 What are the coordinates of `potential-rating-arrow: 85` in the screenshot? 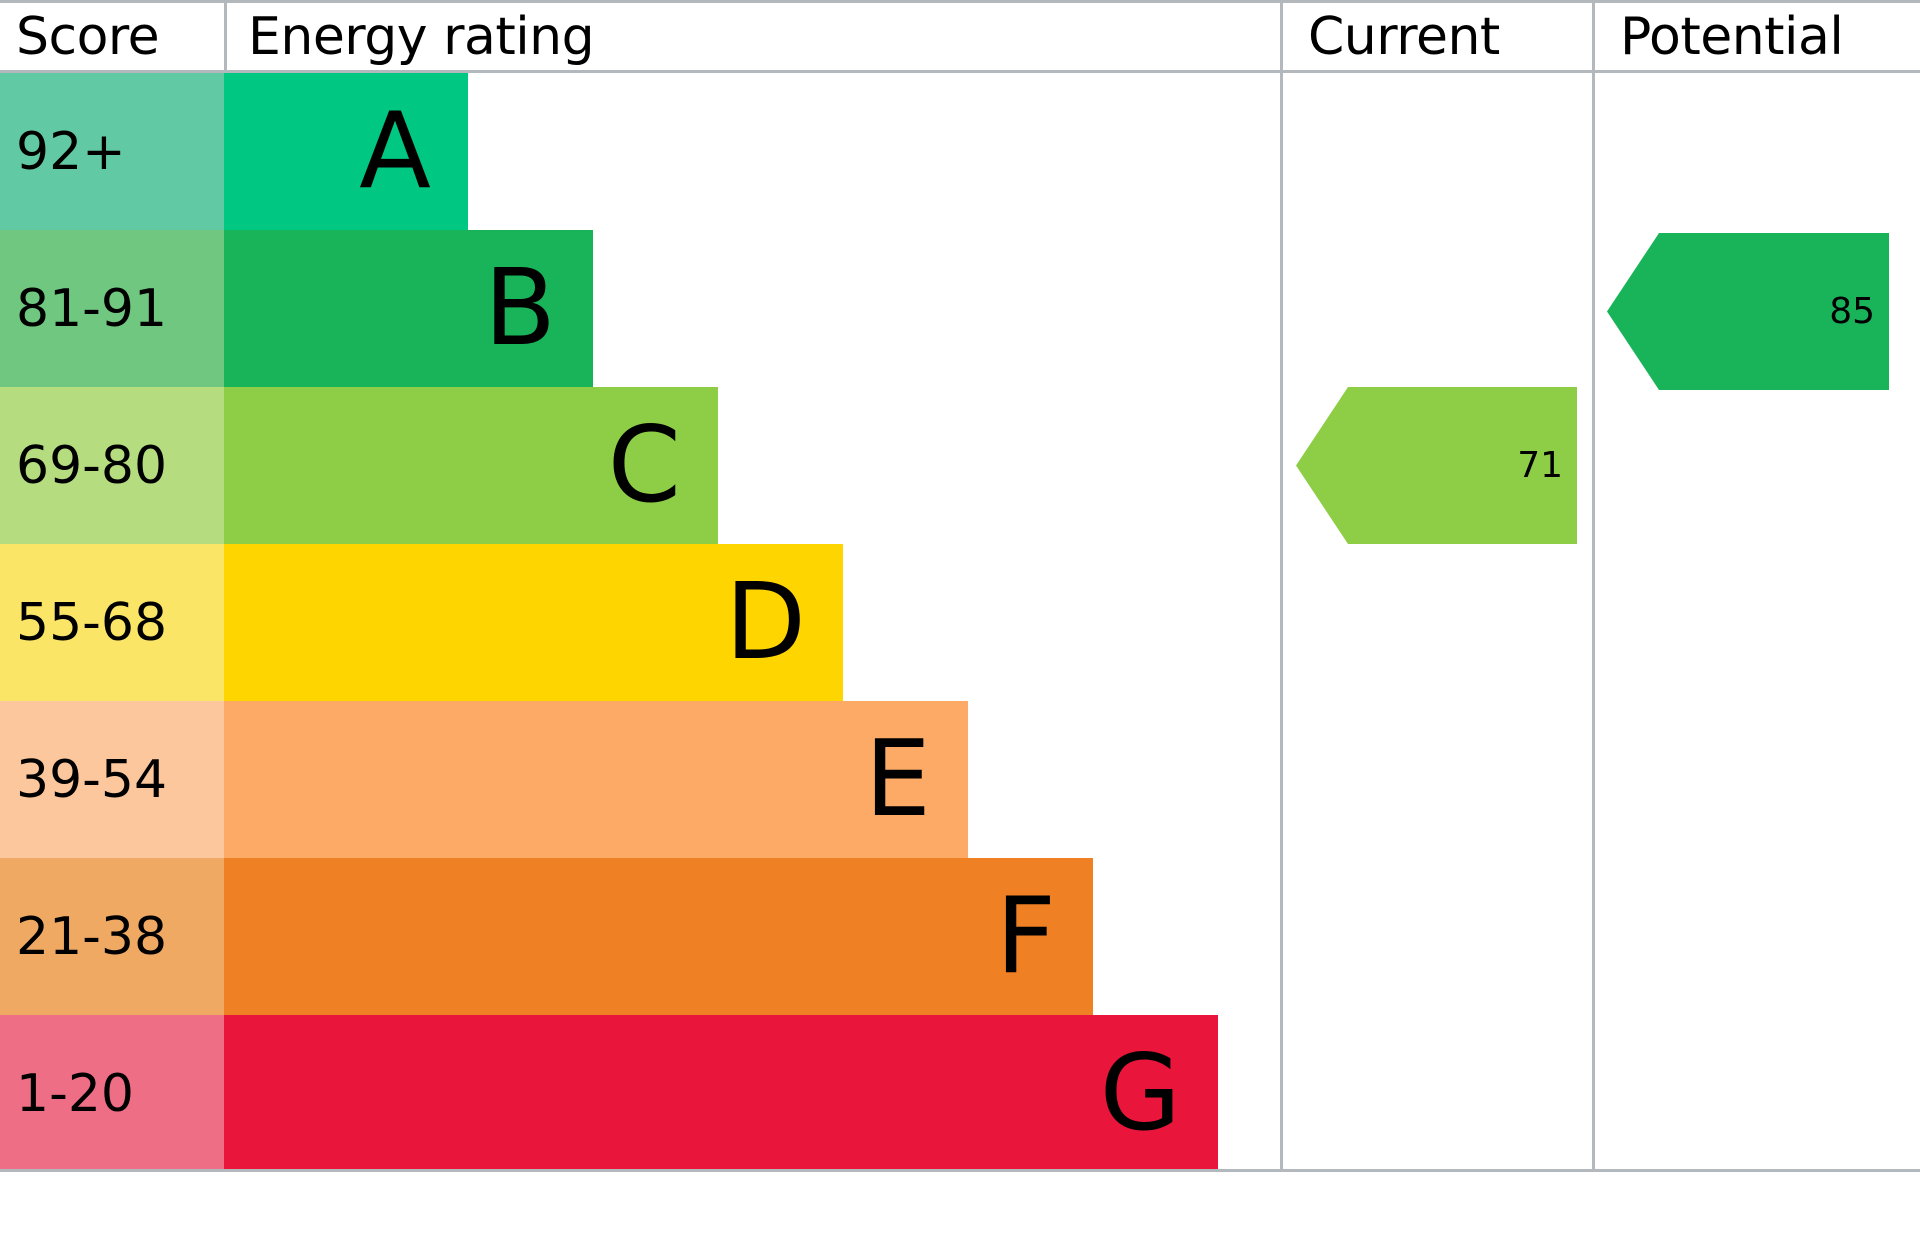 It's located at (1748, 311).